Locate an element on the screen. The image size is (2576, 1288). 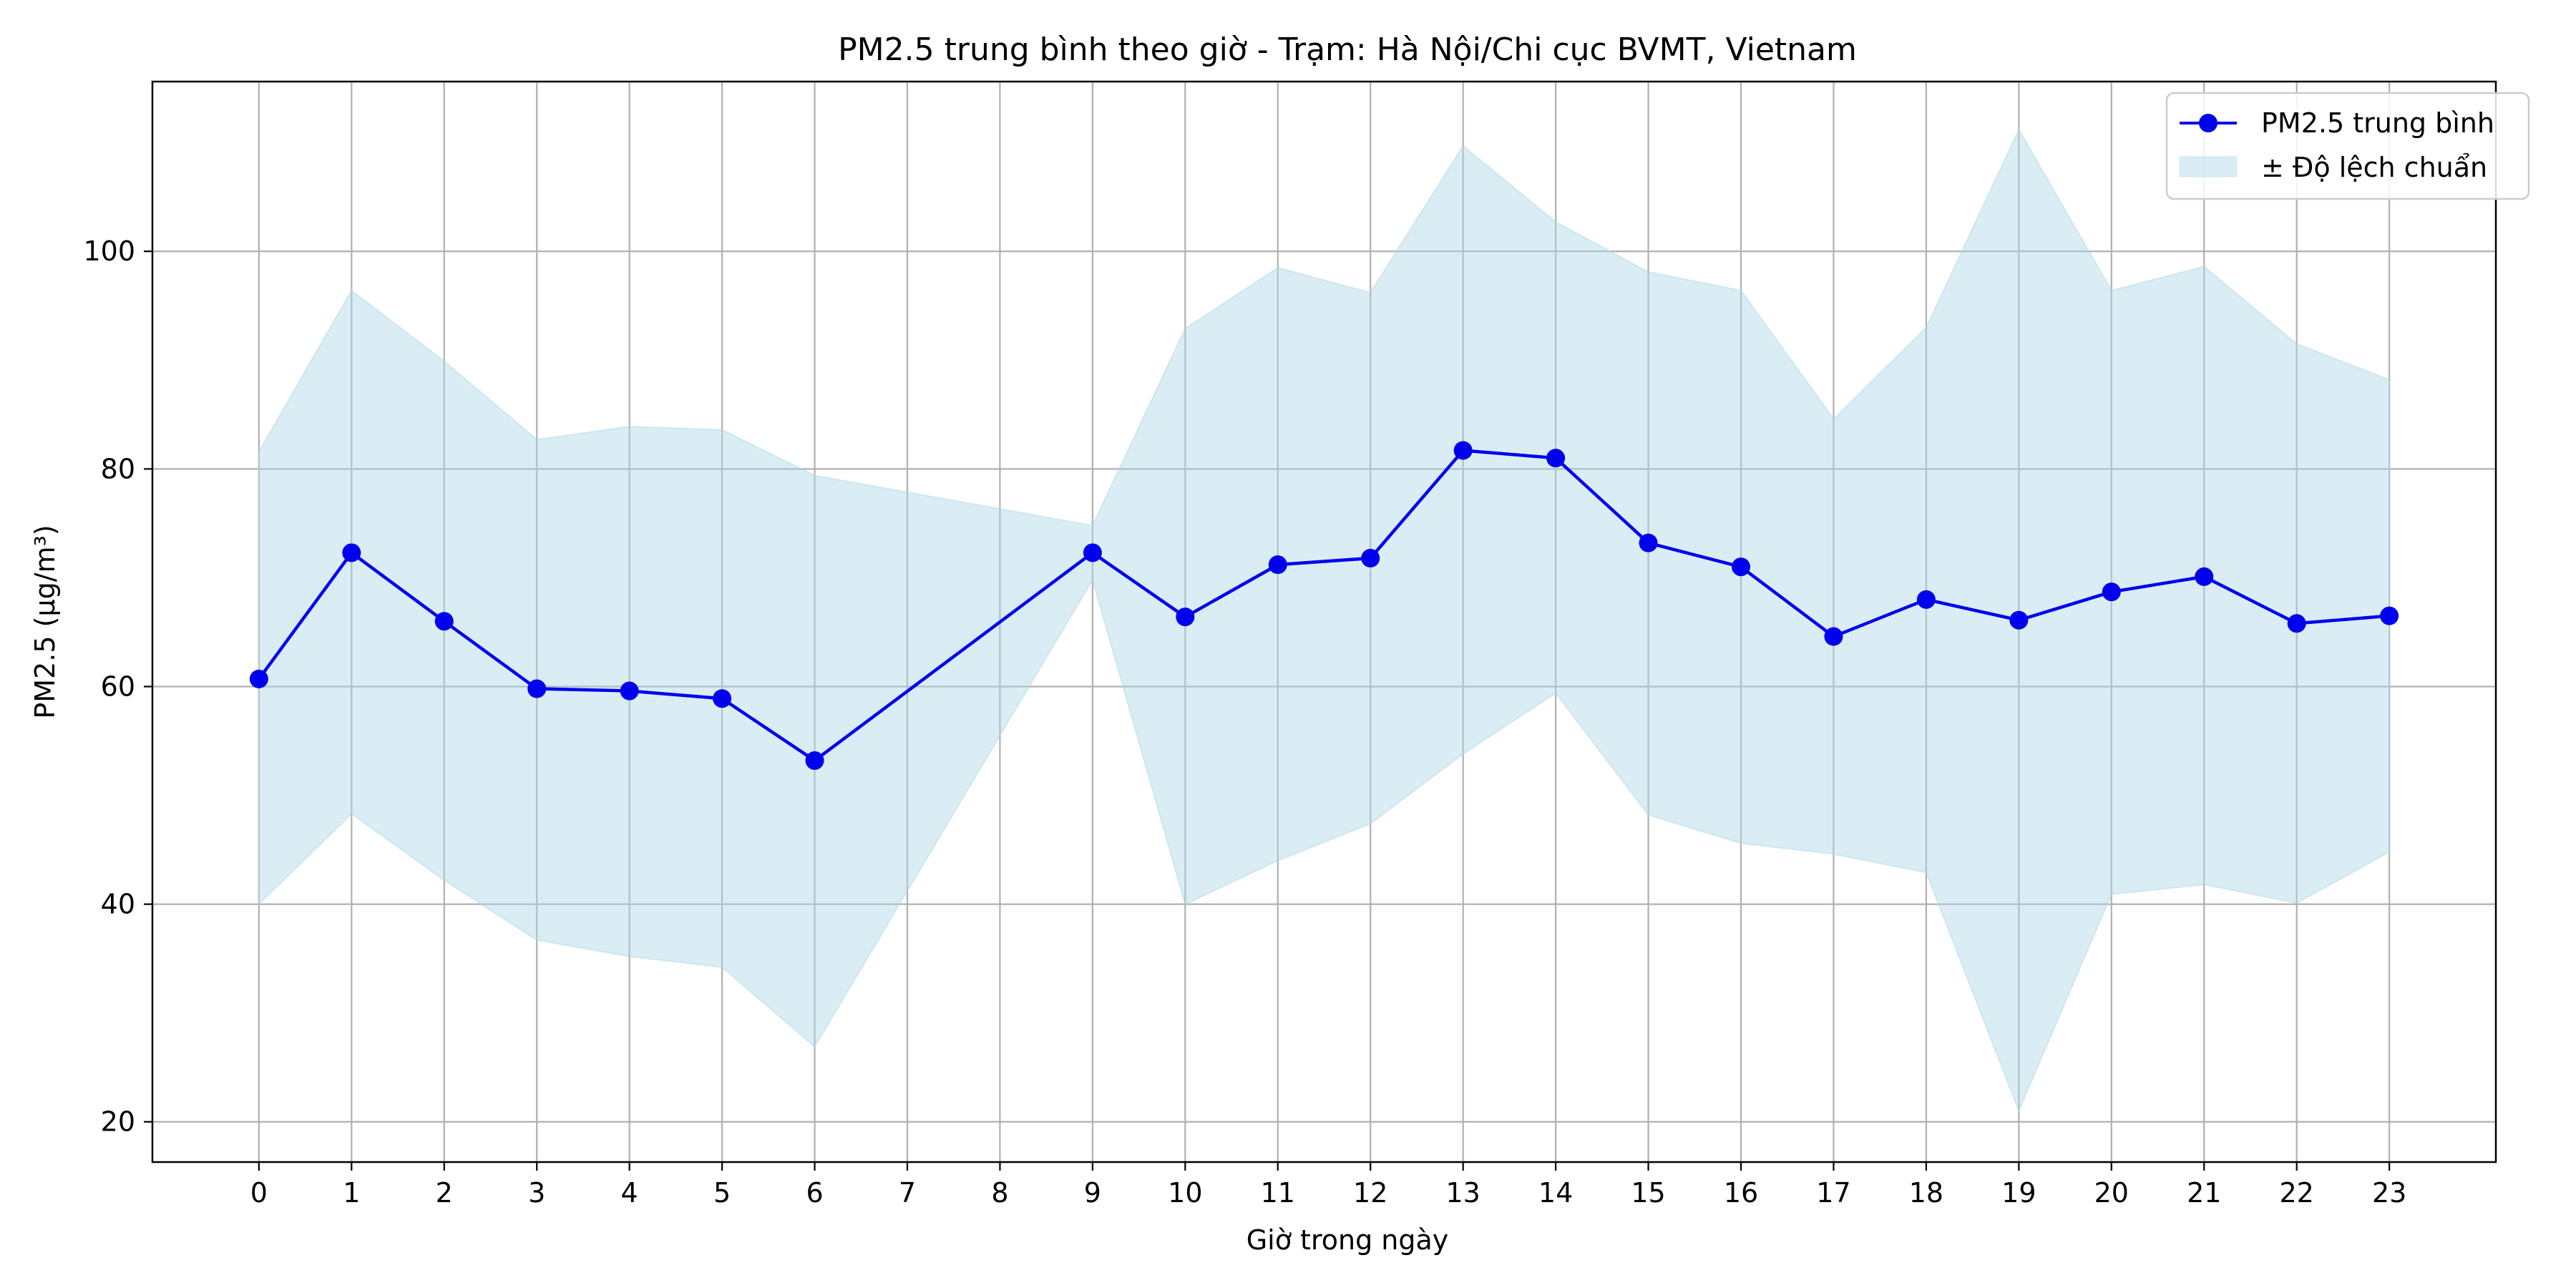
x-tick-label: 20 is located at coordinates (2111, 1193).